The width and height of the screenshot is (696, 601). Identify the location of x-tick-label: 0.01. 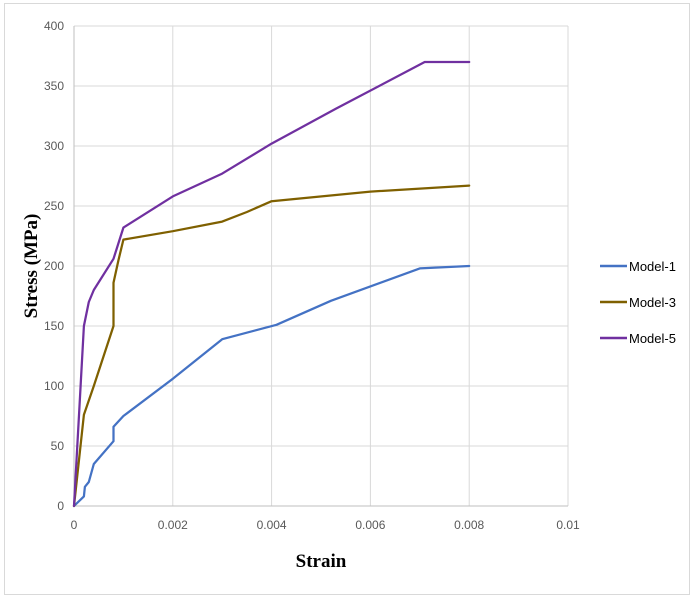
(568, 525).